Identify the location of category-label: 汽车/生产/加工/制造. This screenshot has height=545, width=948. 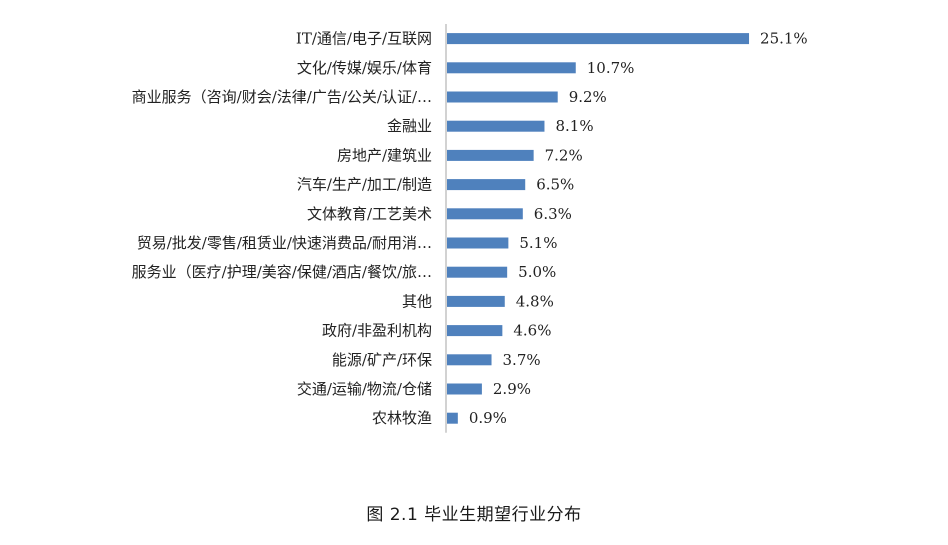
(364, 185).